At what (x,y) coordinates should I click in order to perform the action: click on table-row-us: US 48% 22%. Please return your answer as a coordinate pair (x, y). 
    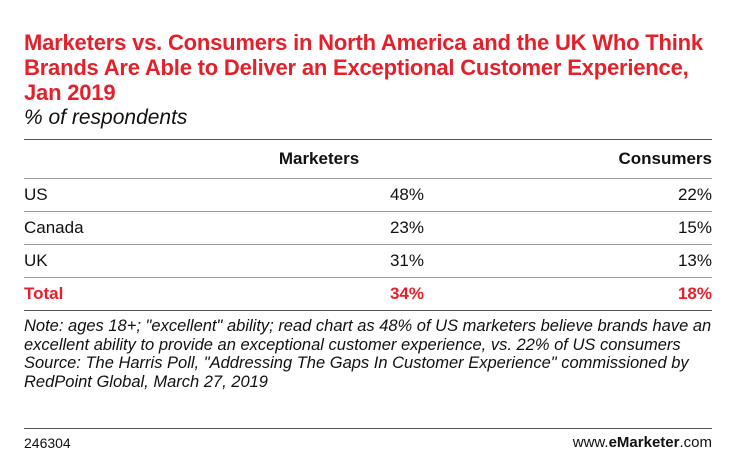
    Looking at the image, I should click on (368, 195).